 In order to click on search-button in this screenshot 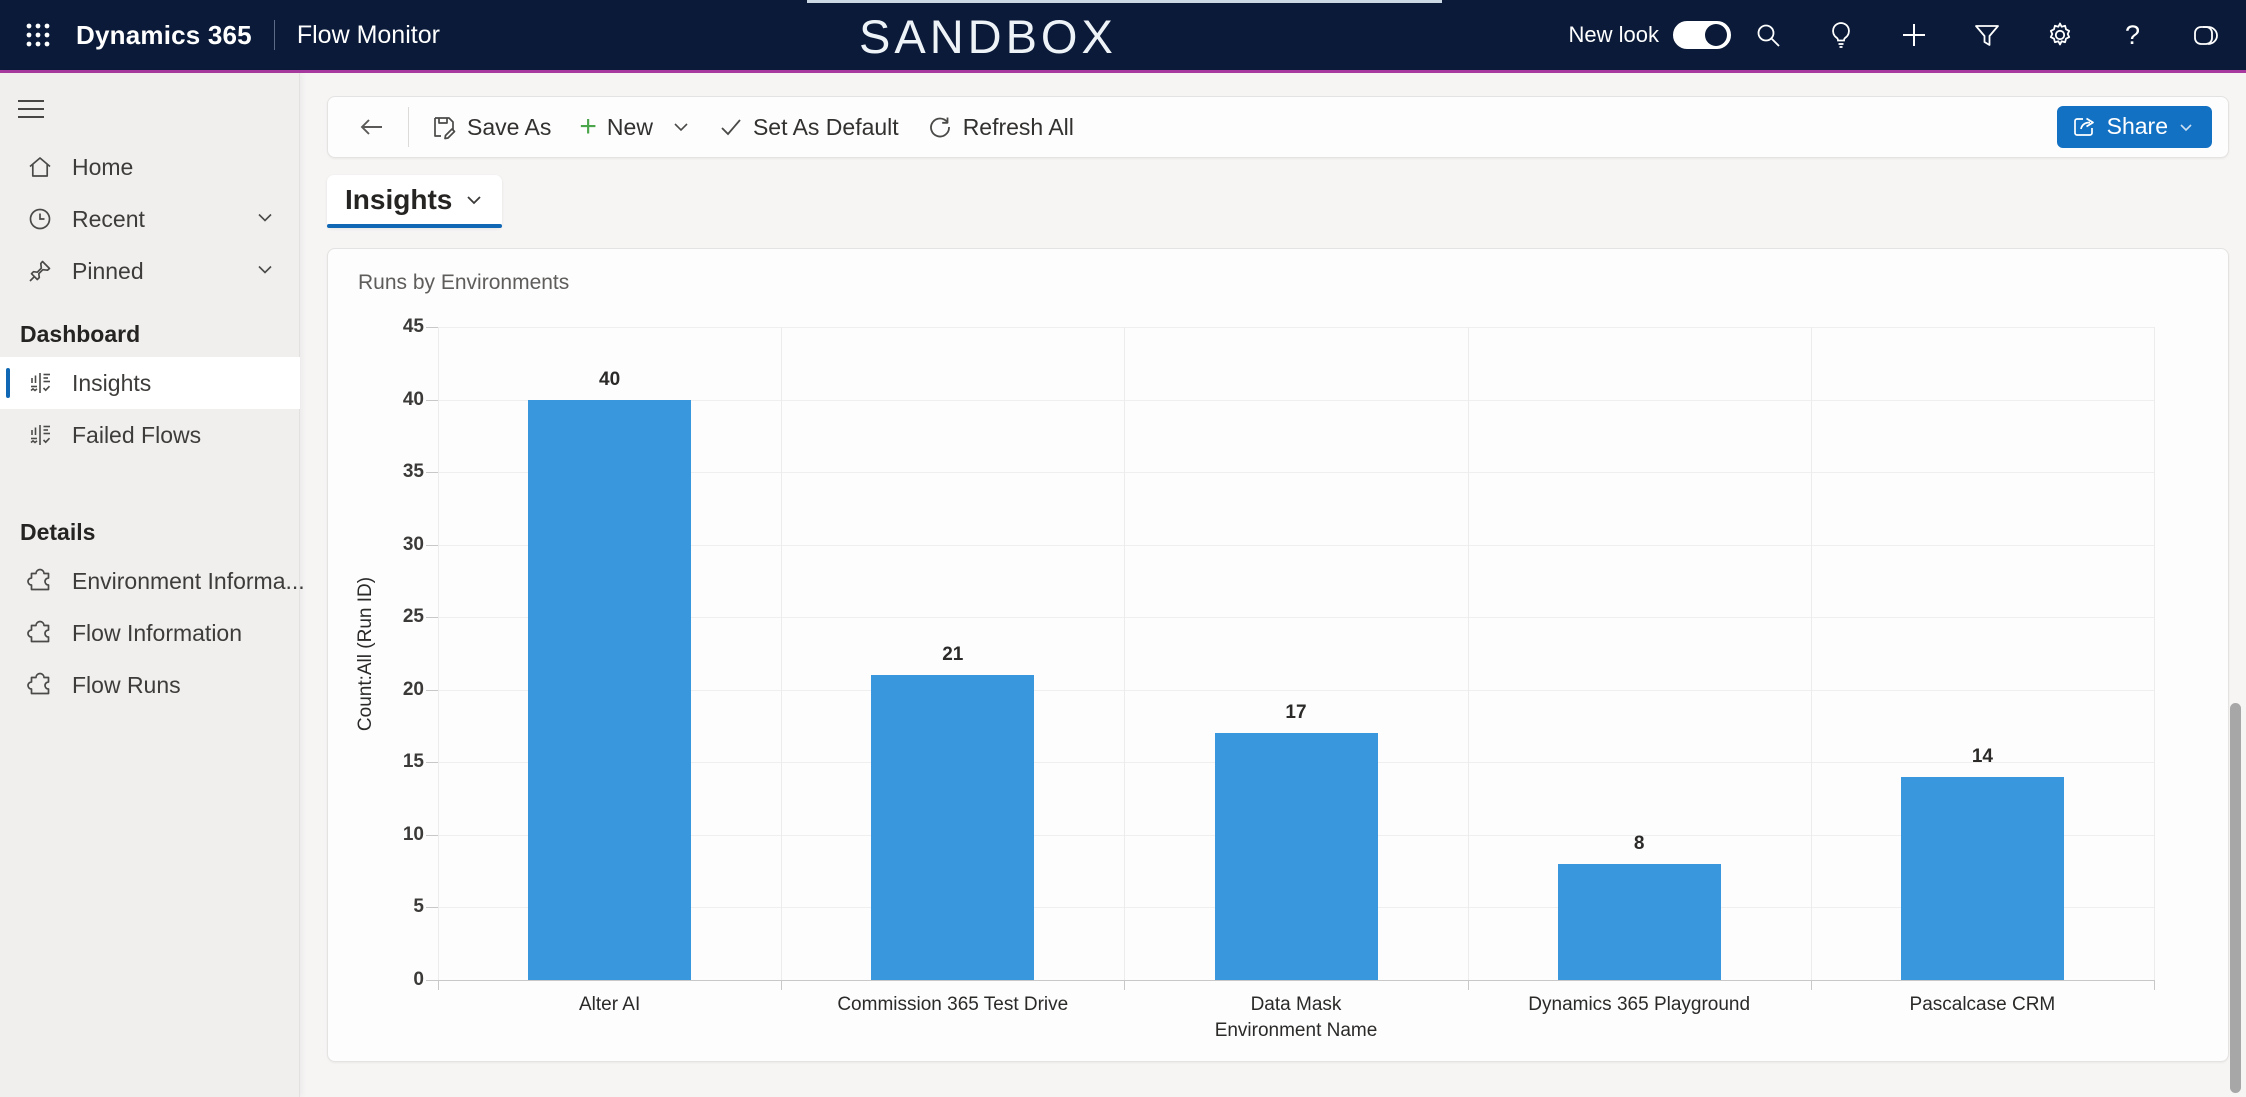, I will do `click(1767, 35)`.